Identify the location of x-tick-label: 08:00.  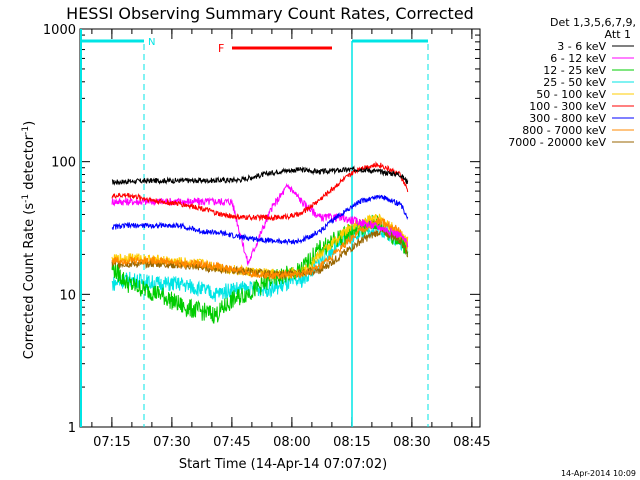
(291, 442).